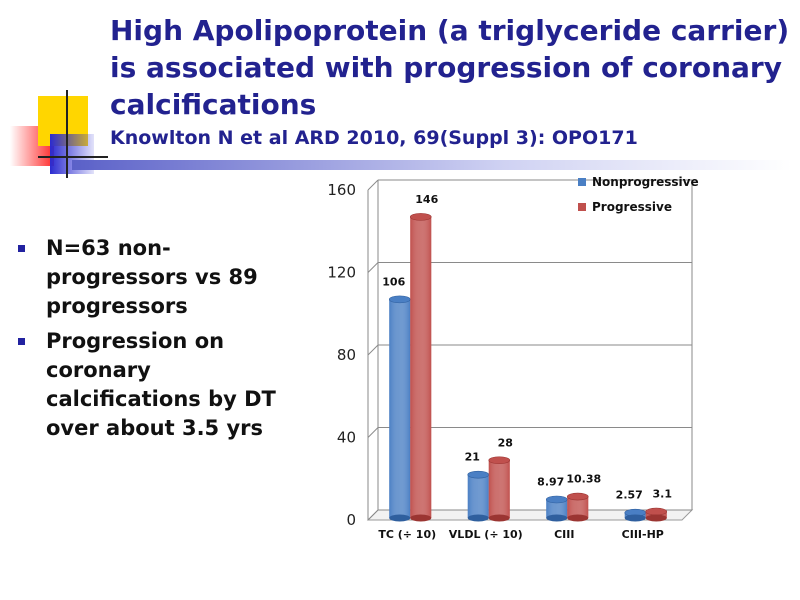 Image resolution: width=800 pixels, height=600 pixels. What do you see at coordinates (505, 442) in the screenshot?
I see `data-label: 28` at bounding box center [505, 442].